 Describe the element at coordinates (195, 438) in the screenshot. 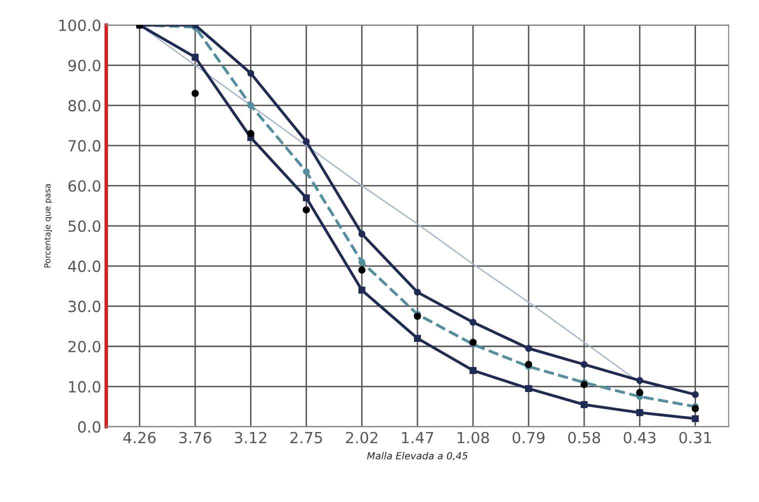

I see `x-tick-label: 3.76` at that location.